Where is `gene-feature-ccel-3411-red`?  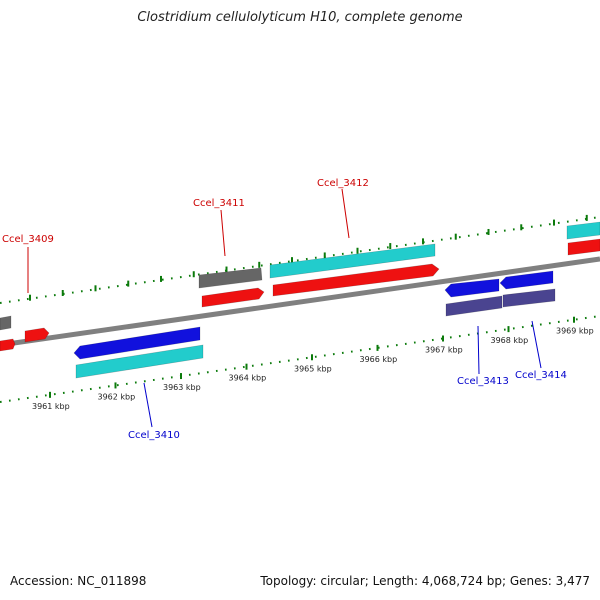
gene-feature-ccel-3411-red is located at coordinates (233, 297).